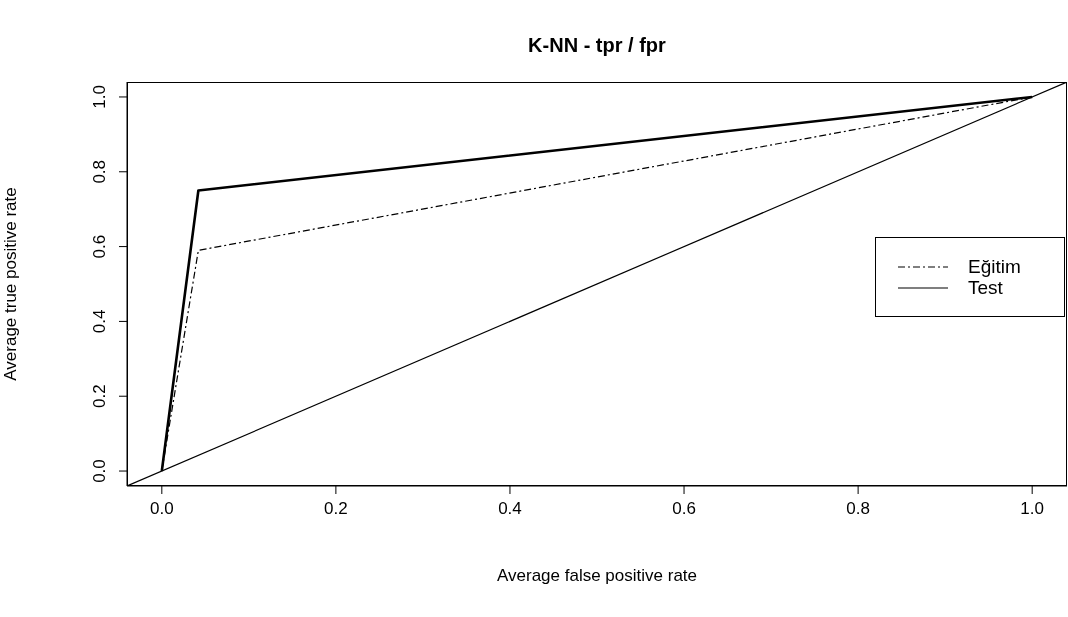 This screenshot has width=1068, height=617. Describe the element at coordinates (161, 509) in the screenshot. I see `x-tick-label: 0.0` at that location.